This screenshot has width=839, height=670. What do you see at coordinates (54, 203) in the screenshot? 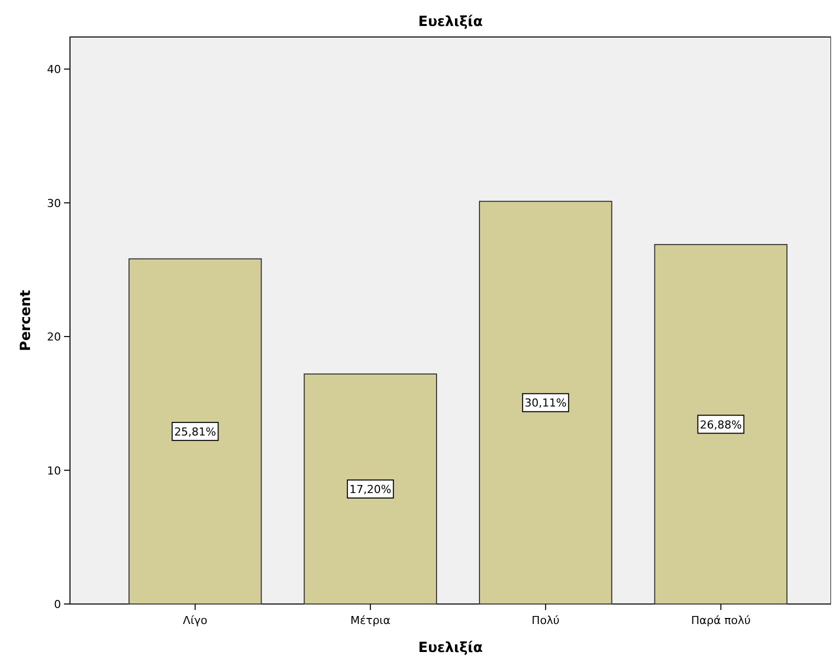
I see `y-tick-label: 30` at bounding box center [54, 203].